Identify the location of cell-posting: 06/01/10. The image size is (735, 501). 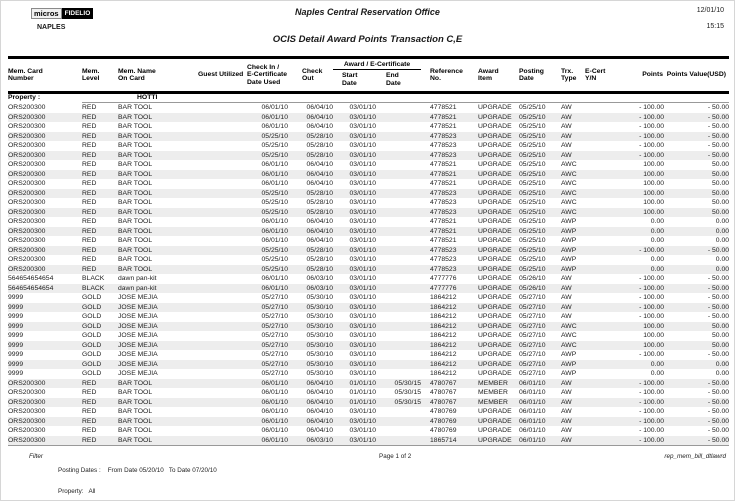
(533, 421).